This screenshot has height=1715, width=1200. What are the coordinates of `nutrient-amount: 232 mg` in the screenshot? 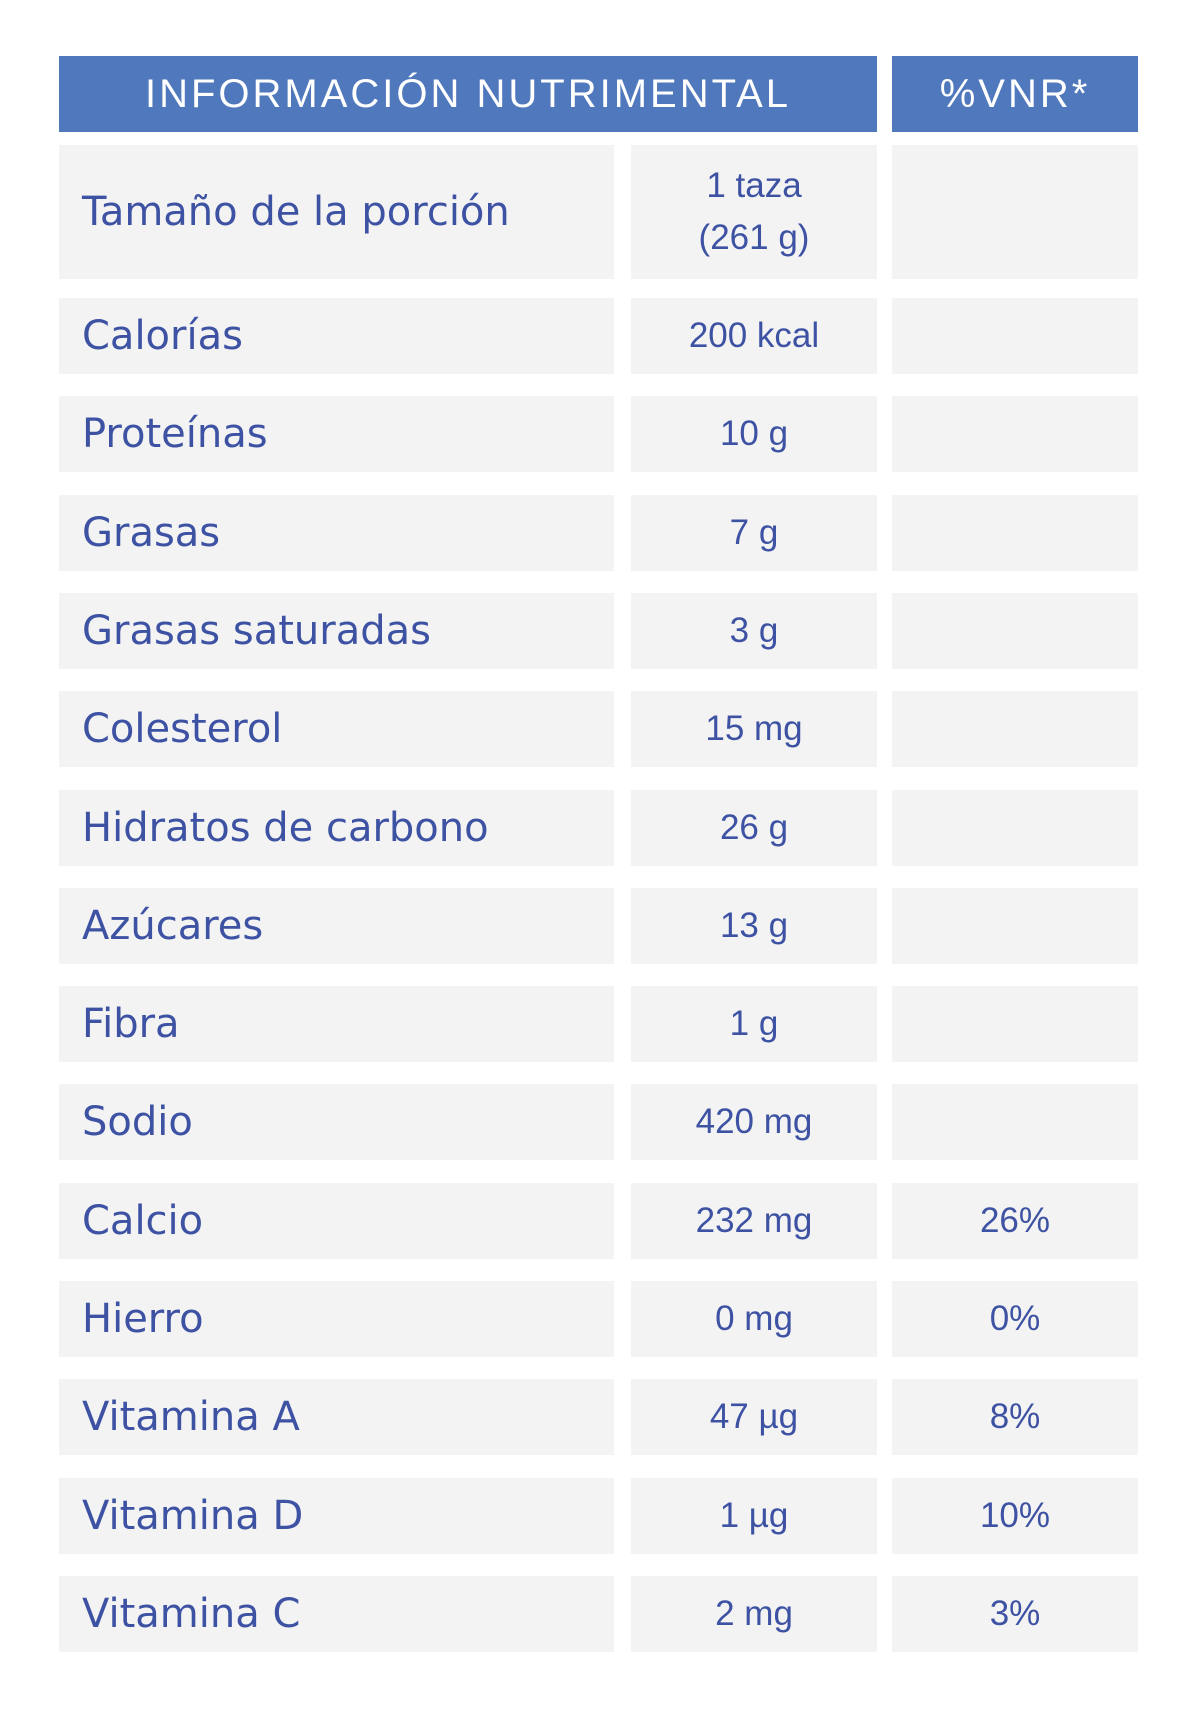 It's located at (754, 1220).